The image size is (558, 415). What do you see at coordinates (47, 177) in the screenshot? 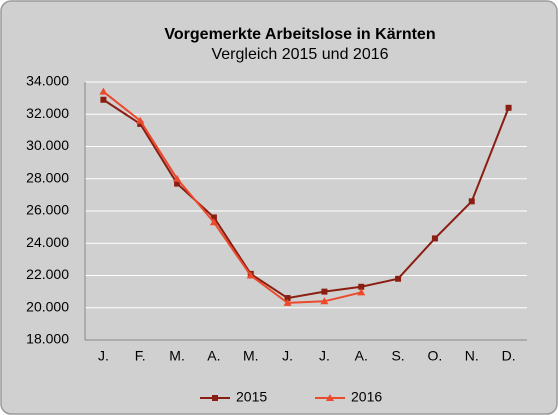
I see `y-tick-label: 28.000` at bounding box center [47, 177].